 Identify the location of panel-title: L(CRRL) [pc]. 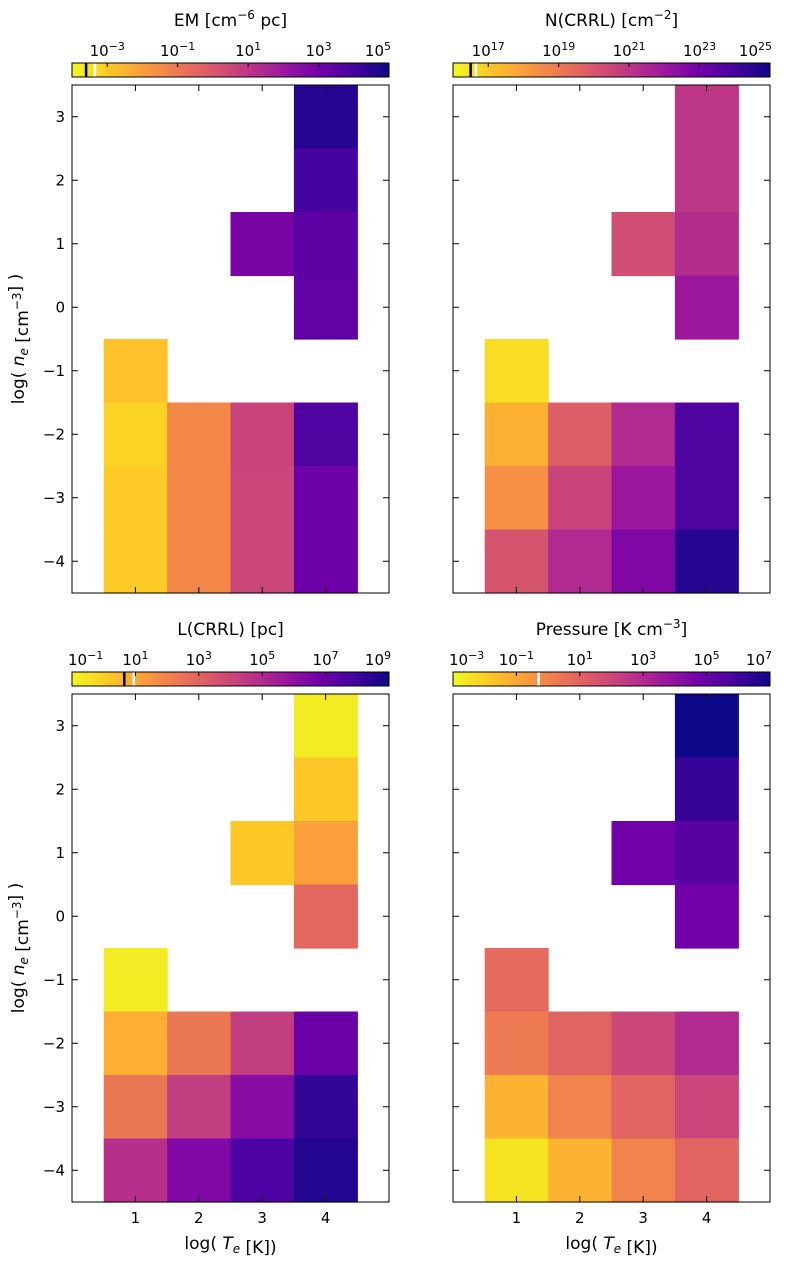
(230, 630).